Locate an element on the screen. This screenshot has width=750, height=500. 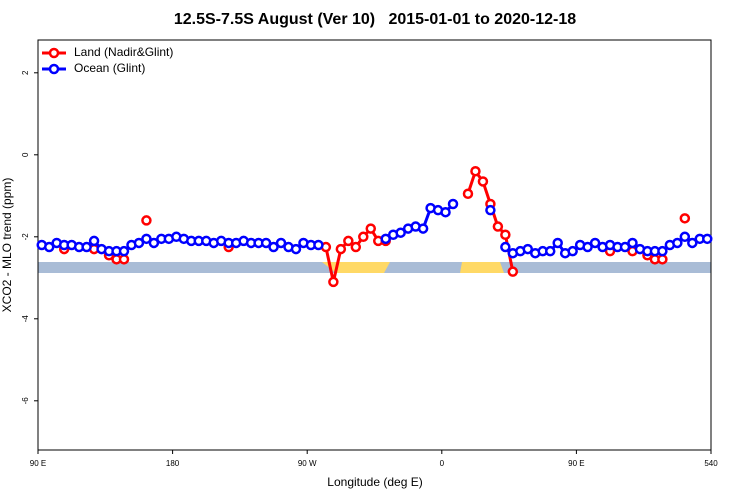
y-tick-label: -2 is located at coordinates (25, 237).